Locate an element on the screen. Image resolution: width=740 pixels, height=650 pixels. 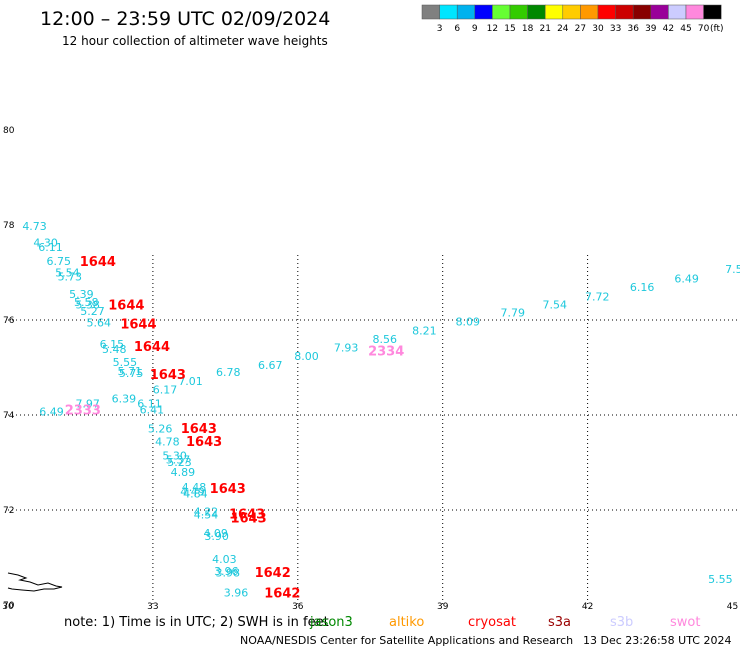
wave-height-value: 6.17 is located at coordinates (165, 389).